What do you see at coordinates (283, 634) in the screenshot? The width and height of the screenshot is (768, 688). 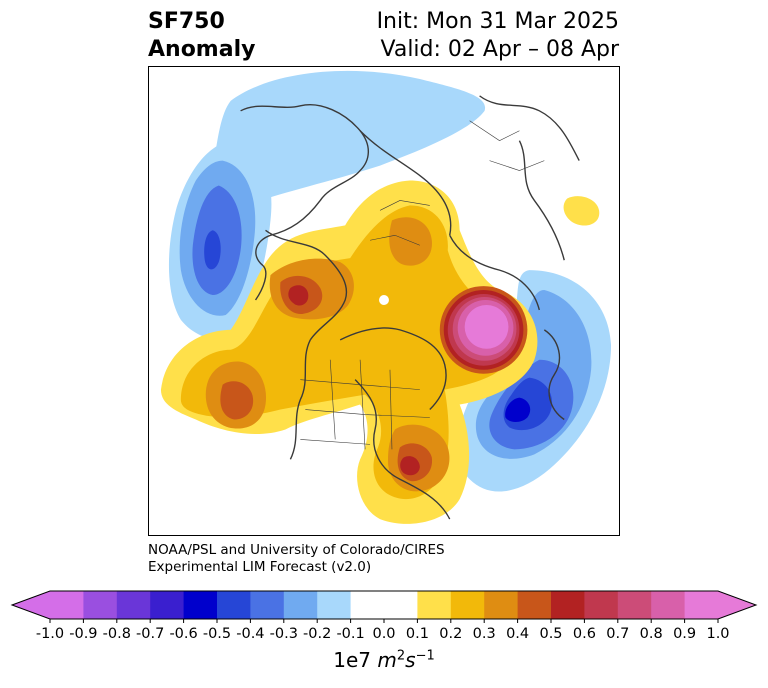 I see `colorbar-tick-label: -0.3` at bounding box center [283, 634].